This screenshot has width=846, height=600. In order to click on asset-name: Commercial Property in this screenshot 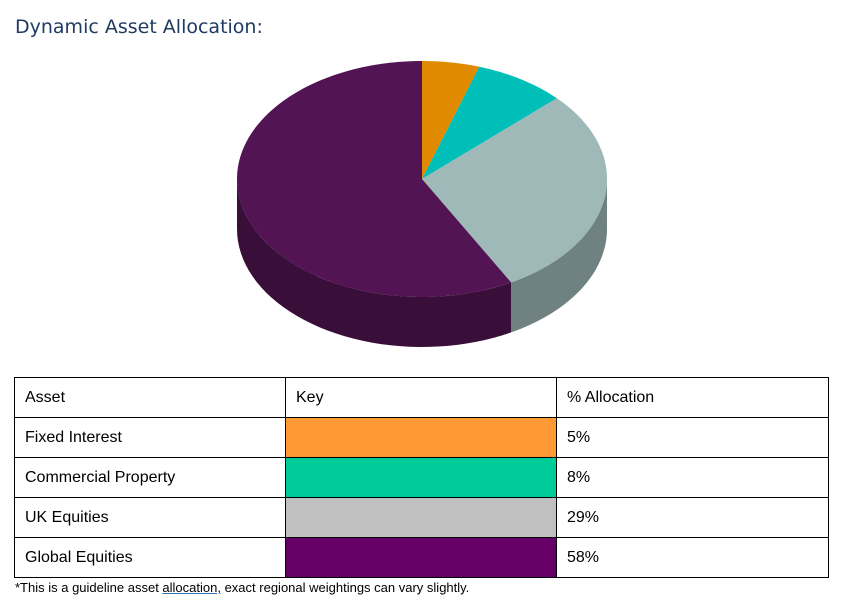, I will do `click(150, 477)`.